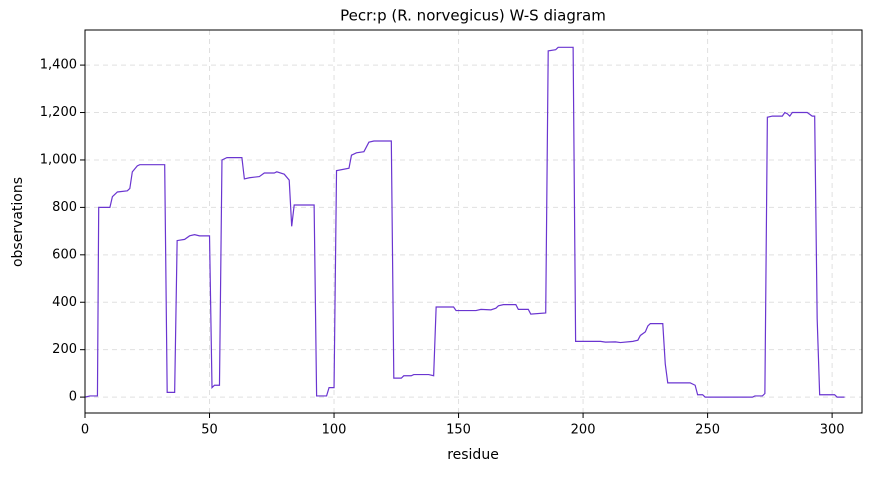 The height and width of the screenshot is (478, 869). Describe the element at coordinates (583, 430) in the screenshot. I see `x-tick-label: 200` at that location.